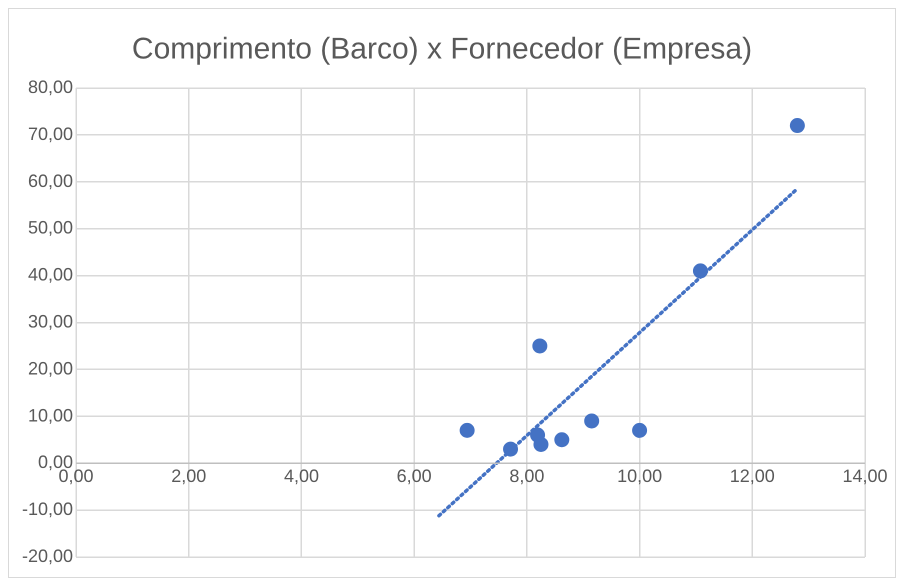  What do you see at coordinates (301, 476) in the screenshot?
I see `x-tick-label: 4,00` at bounding box center [301, 476].